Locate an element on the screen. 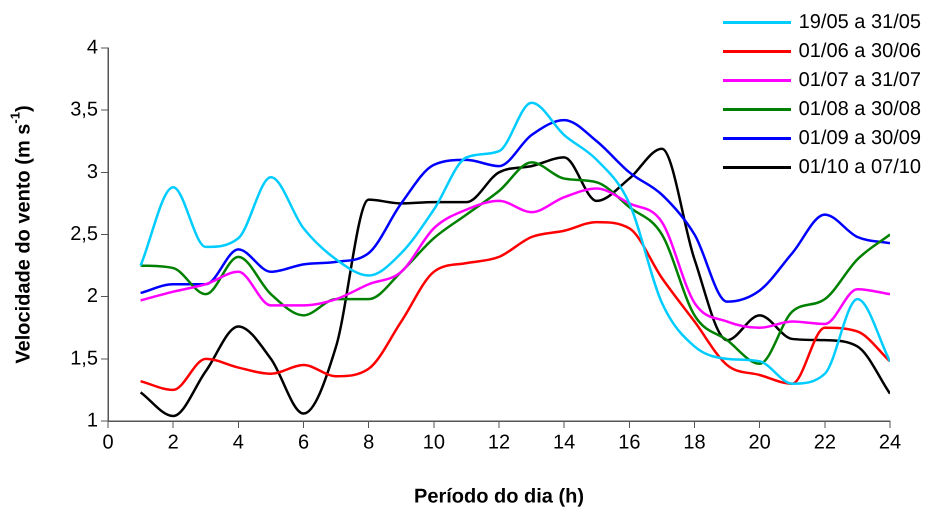 This screenshot has width=931, height=513. x-tick-label: 8 is located at coordinates (368, 443).